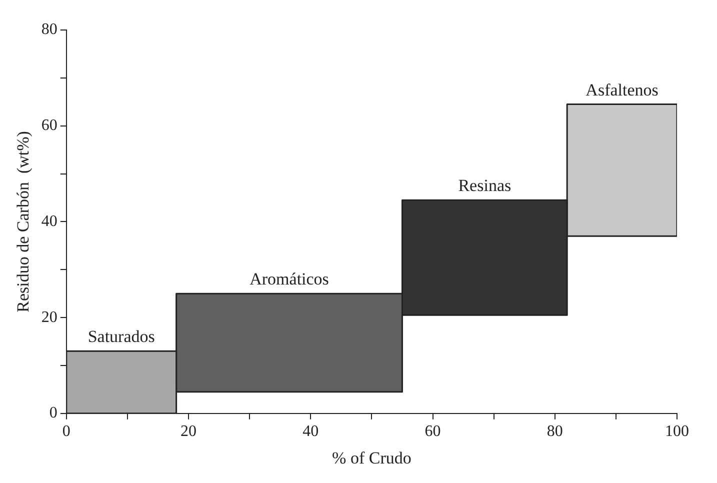 This screenshot has width=717, height=483. I want to click on x-tick-label: 40, so click(310, 431).